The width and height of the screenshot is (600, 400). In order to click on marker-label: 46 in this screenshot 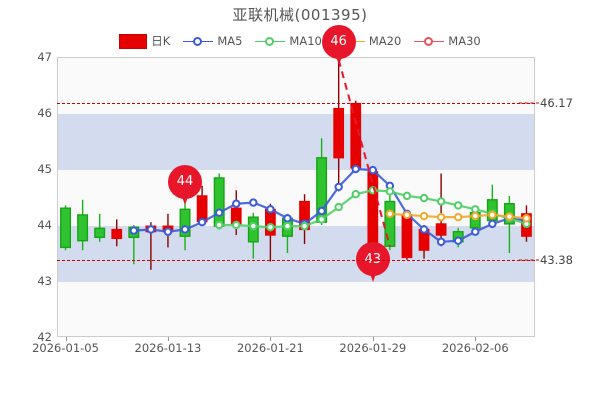, I will do `click(338, 42)`.